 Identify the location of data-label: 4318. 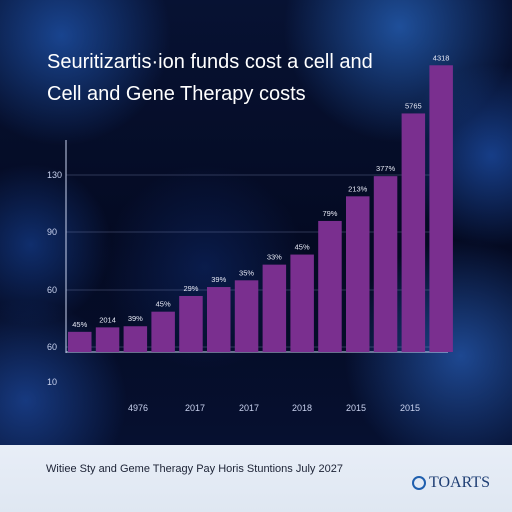
(441, 57).